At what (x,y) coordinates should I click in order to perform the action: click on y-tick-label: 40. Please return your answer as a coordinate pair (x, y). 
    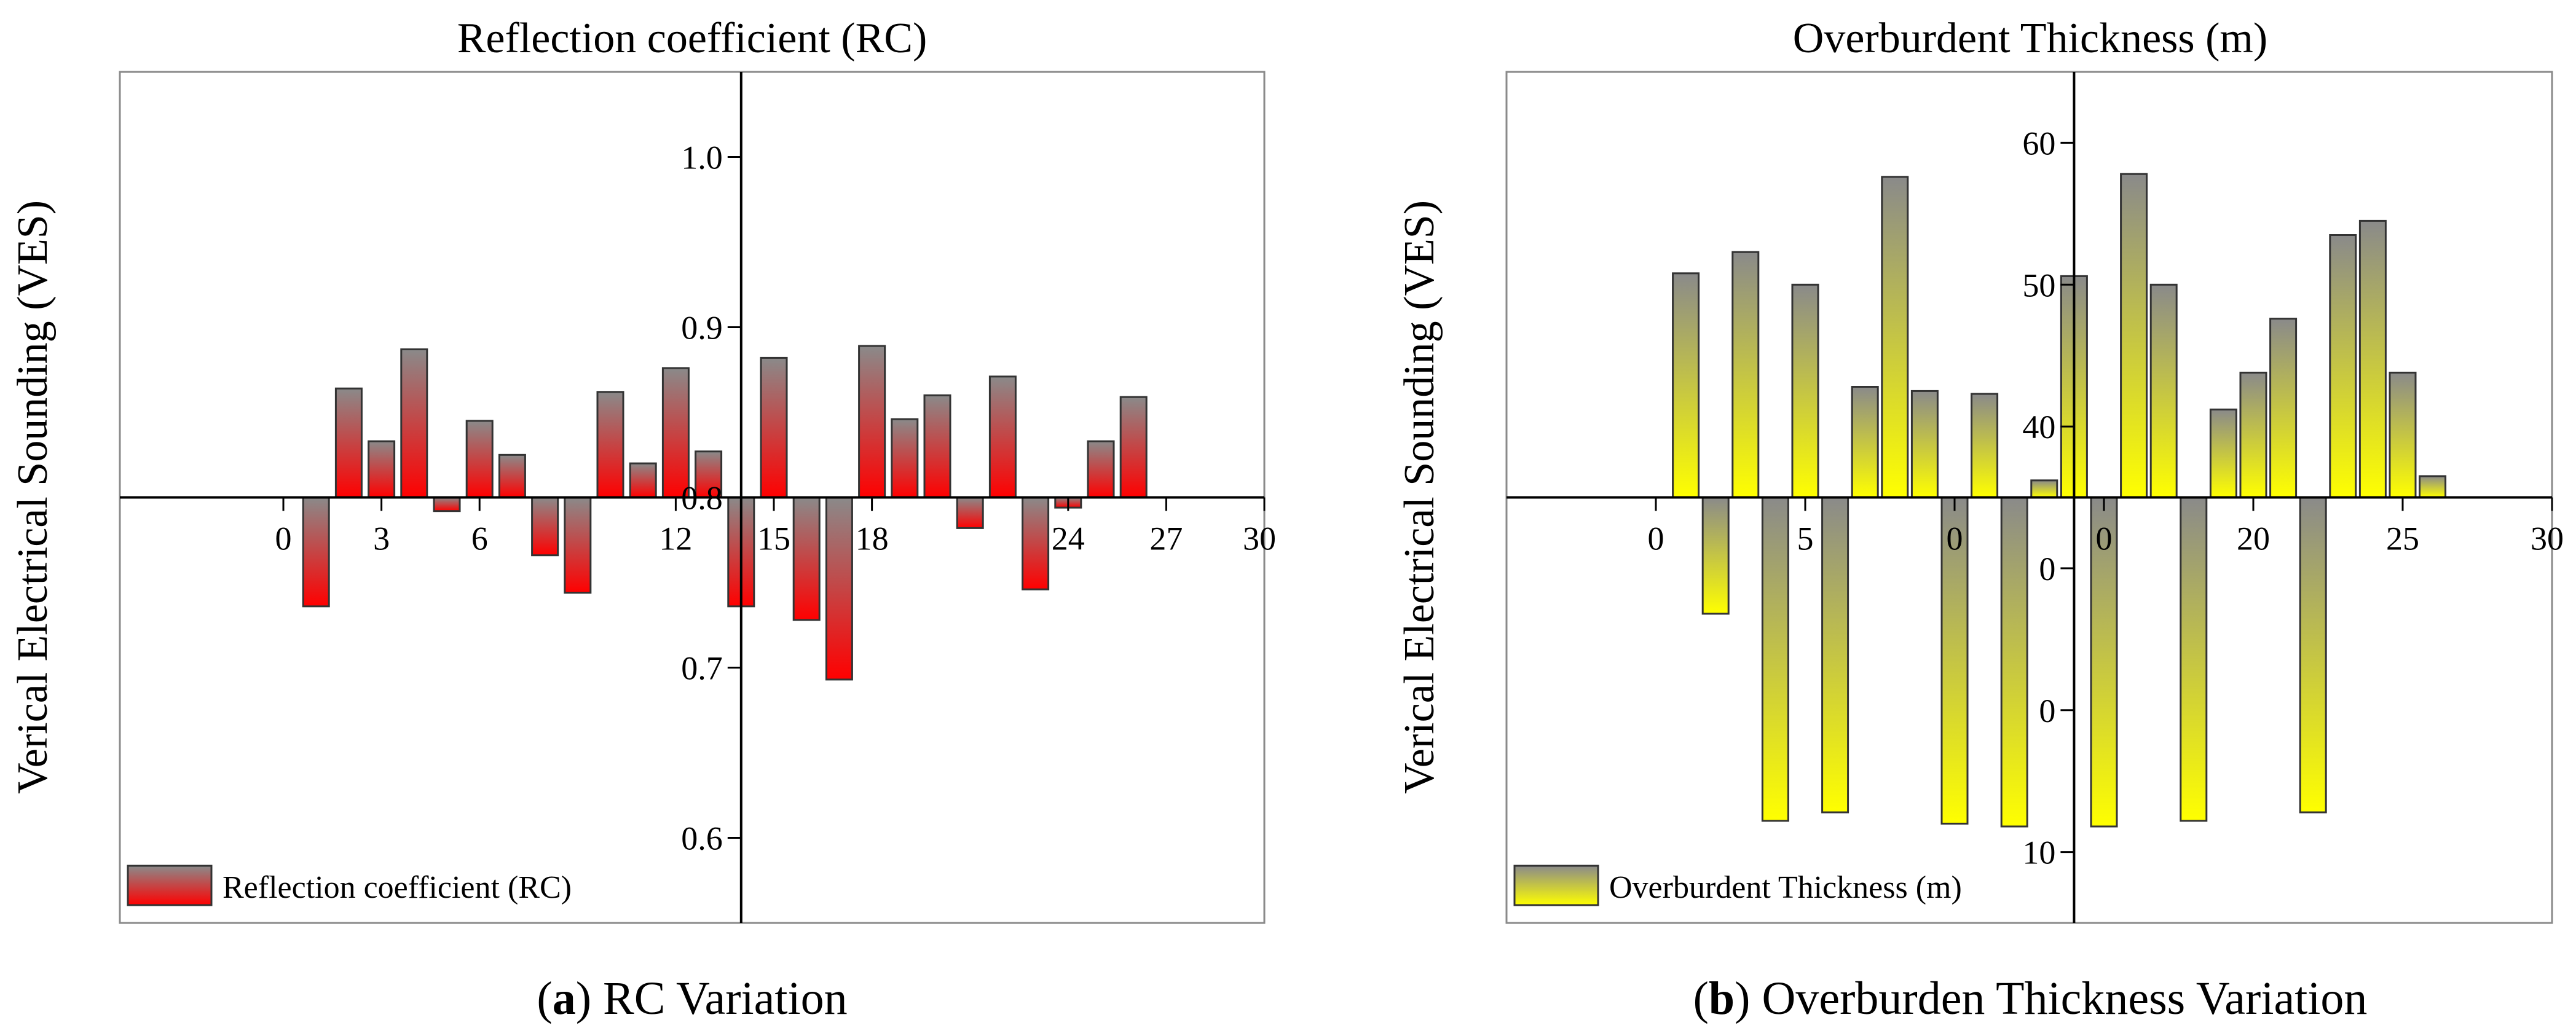
    Looking at the image, I should click on (2039, 427).